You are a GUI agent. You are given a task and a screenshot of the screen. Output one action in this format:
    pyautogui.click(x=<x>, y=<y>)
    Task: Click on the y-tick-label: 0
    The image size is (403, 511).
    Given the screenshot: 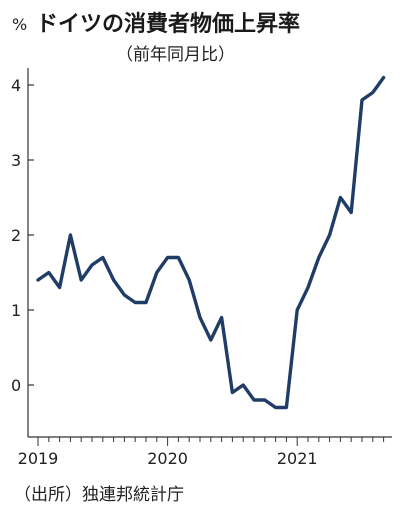 What is the action you would take?
    pyautogui.click(x=16, y=385)
    